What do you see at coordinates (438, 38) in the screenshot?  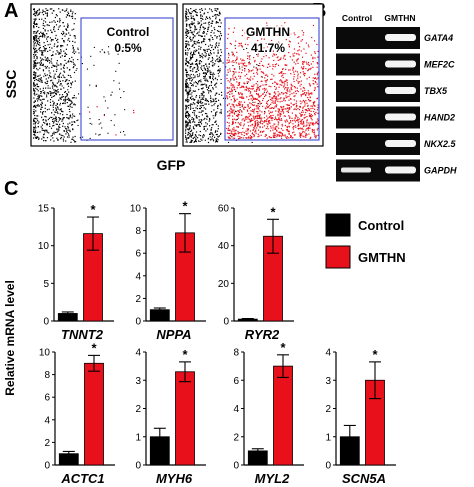 I see `gel-gene-label: GATA4` at bounding box center [438, 38].